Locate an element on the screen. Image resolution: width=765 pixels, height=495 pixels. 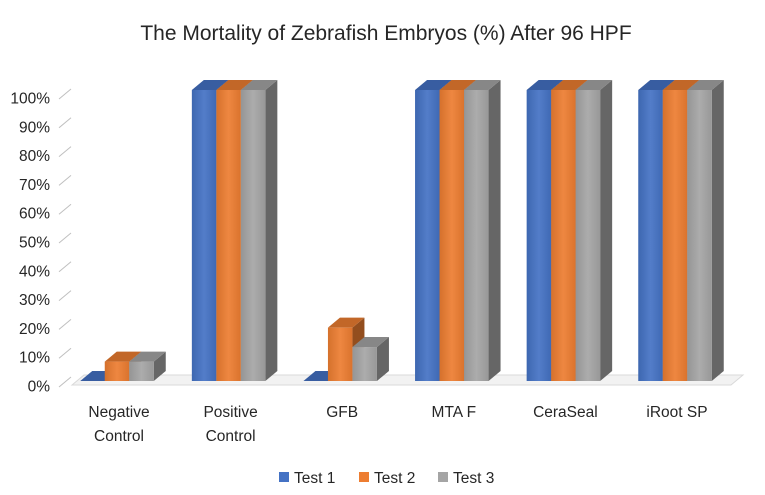
category-label: Negative is located at coordinates (118, 412).